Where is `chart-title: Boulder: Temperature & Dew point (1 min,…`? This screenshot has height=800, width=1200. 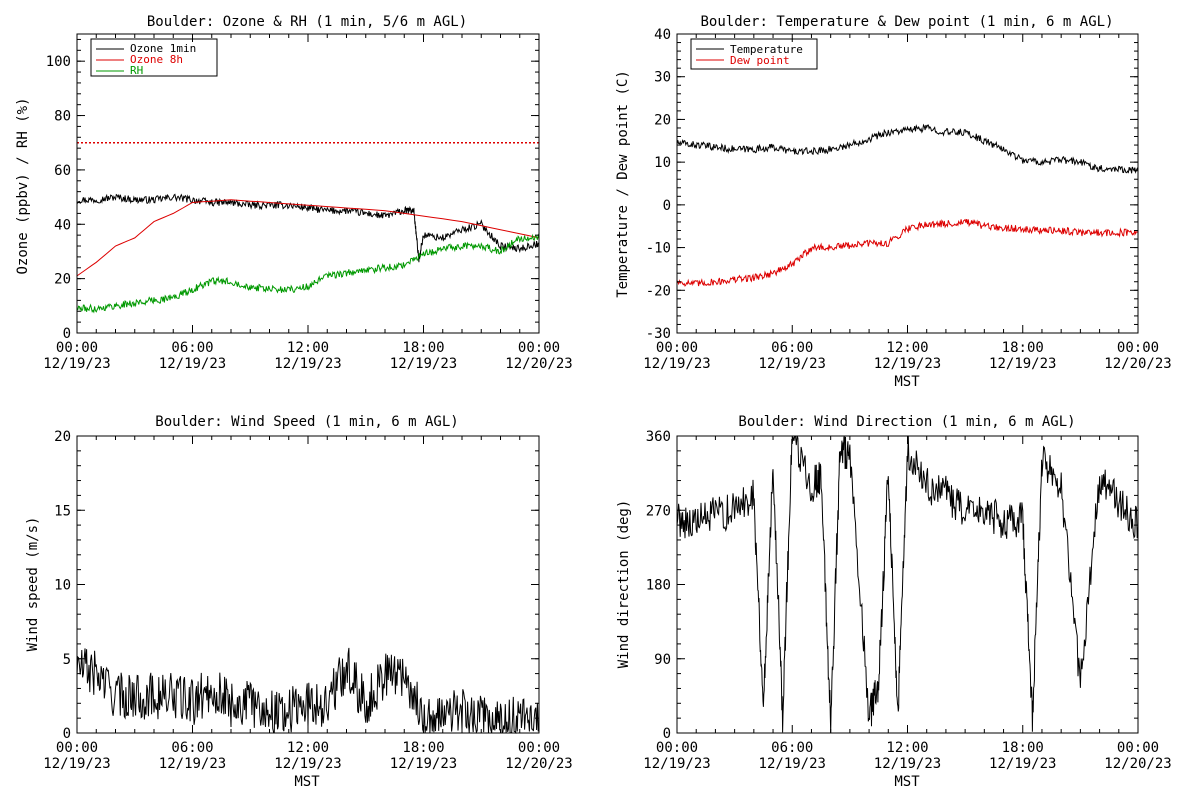 chart-title: Boulder: Temperature & Dew point (1 min,… is located at coordinates (906, 22).